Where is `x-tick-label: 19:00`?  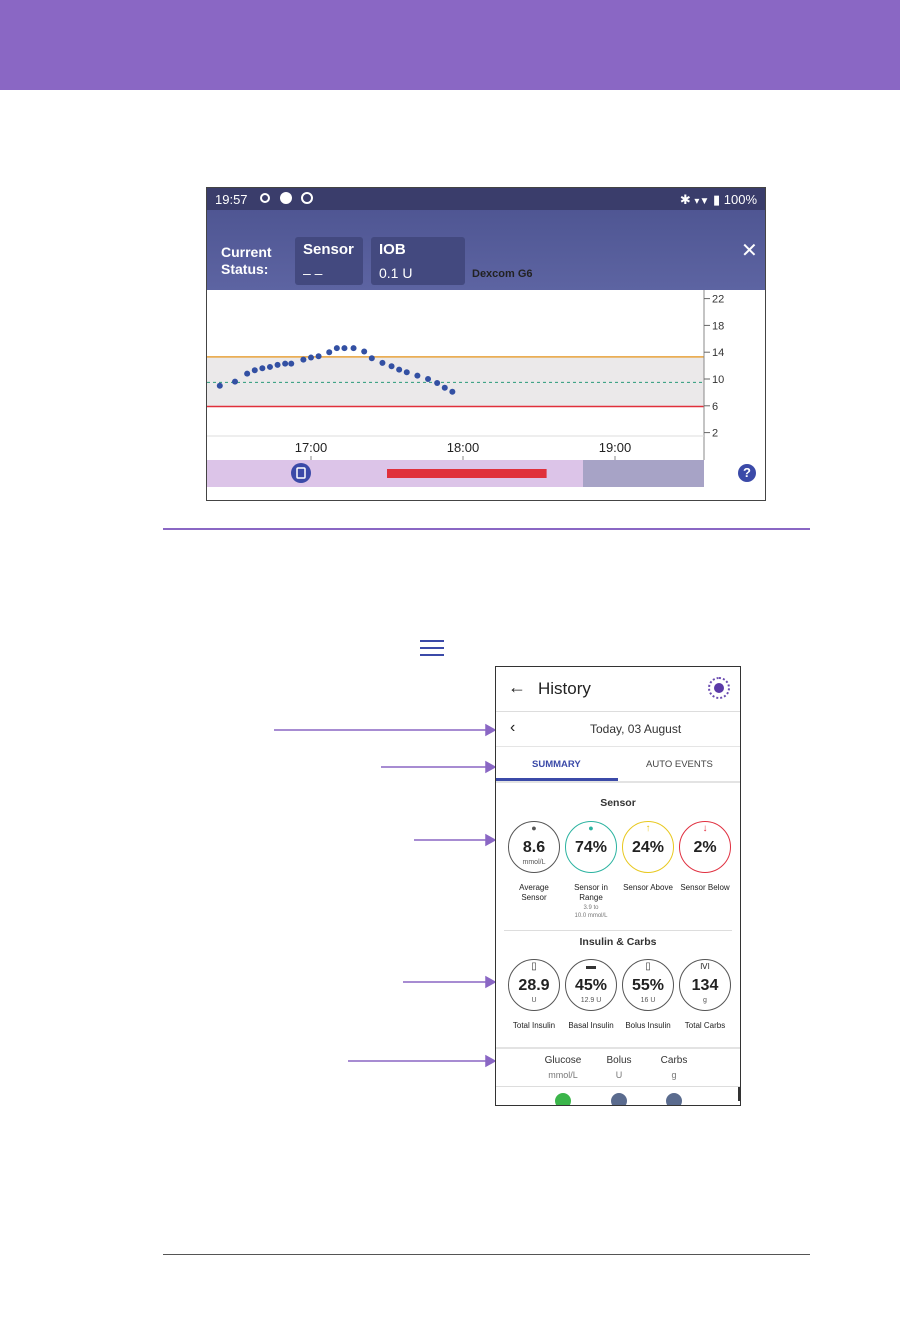 x-tick-label: 19:00 is located at coordinates (615, 447).